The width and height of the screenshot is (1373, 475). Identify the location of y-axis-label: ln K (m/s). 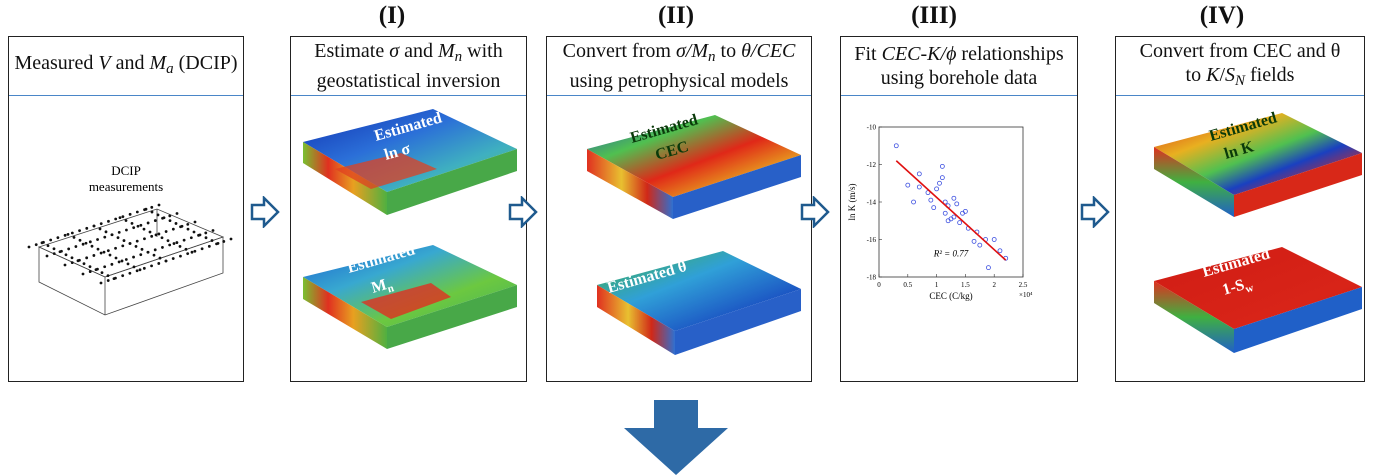
(852, 201).